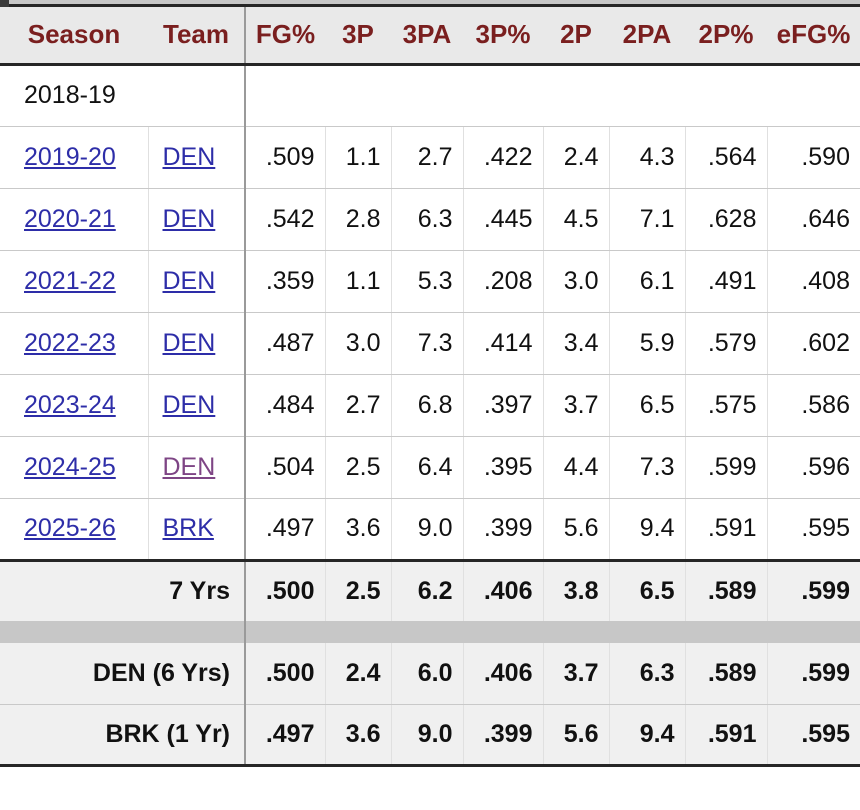 Image resolution: width=860 pixels, height=810 pixels. What do you see at coordinates (726, 405) in the screenshot?
I see `stat-cell: .575` at bounding box center [726, 405].